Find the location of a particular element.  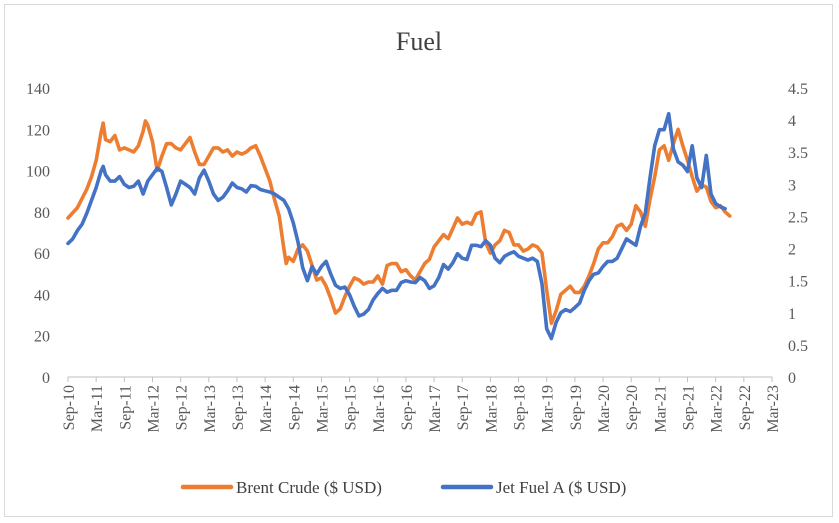

y-right-tick-label: 2 is located at coordinates (792, 250).